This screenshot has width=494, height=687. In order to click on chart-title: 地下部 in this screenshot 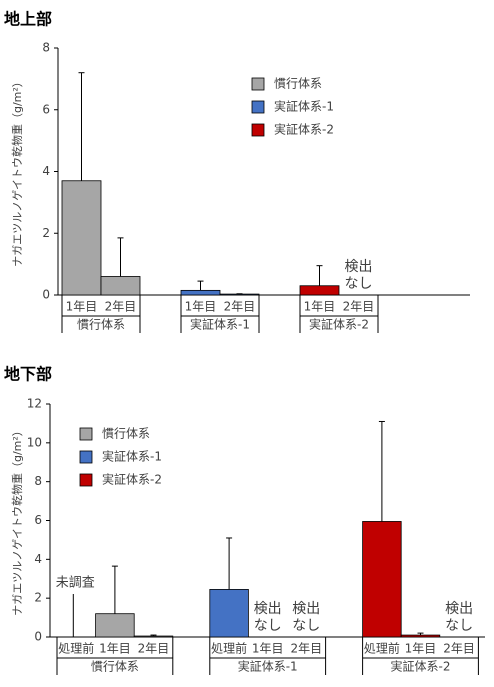, I will do `click(28, 374)`.